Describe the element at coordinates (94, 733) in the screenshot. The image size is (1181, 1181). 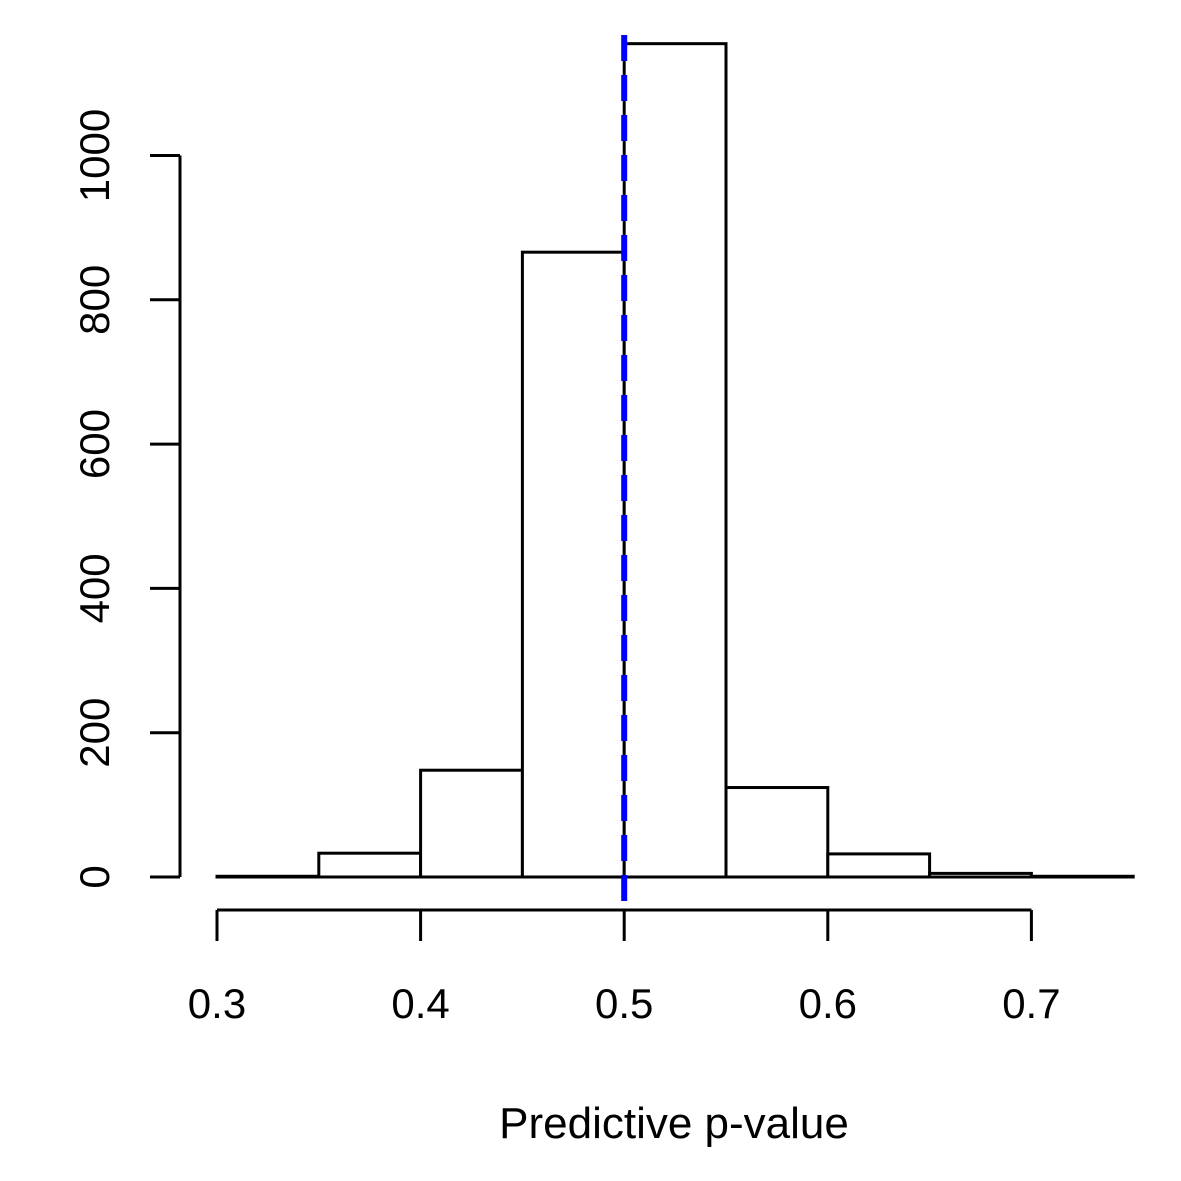
I see `y-tick-label: 200` at that location.